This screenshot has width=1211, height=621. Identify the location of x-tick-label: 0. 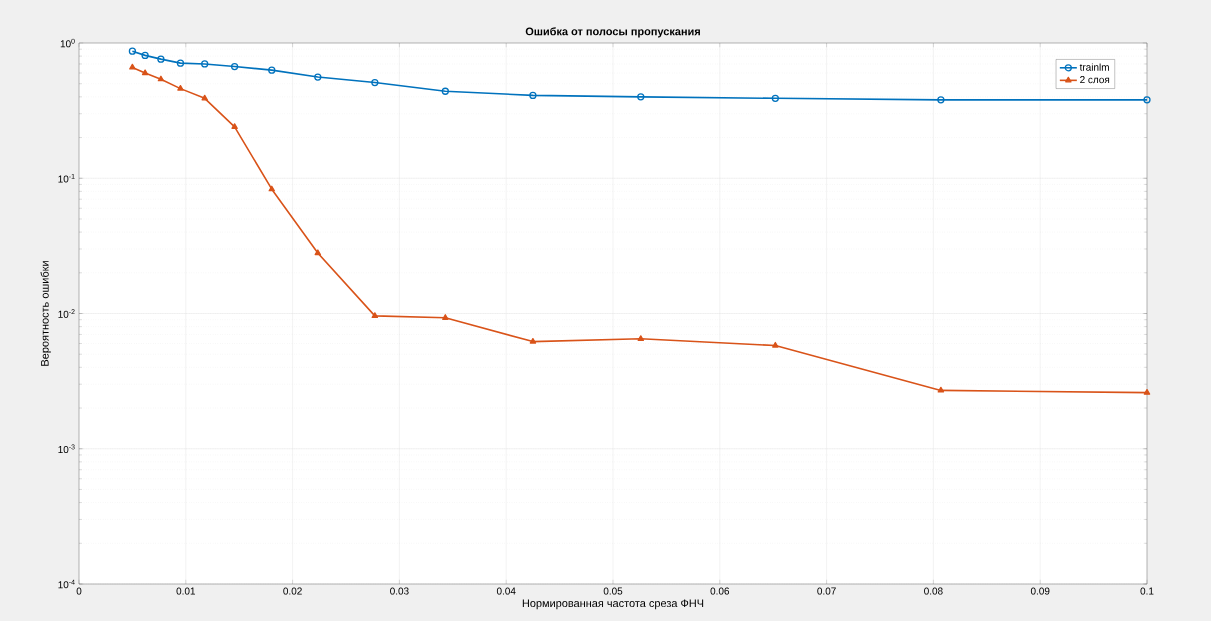
(79, 591).